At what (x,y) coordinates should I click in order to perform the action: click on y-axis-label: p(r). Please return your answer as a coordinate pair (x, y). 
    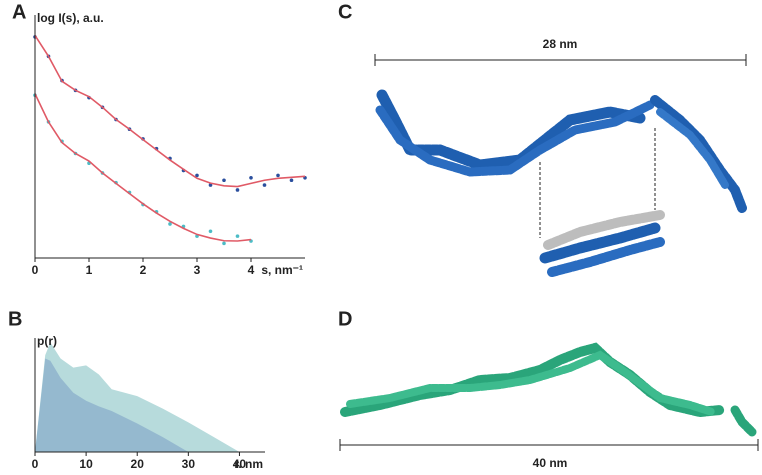
    Looking at the image, I should click on (47, 341).